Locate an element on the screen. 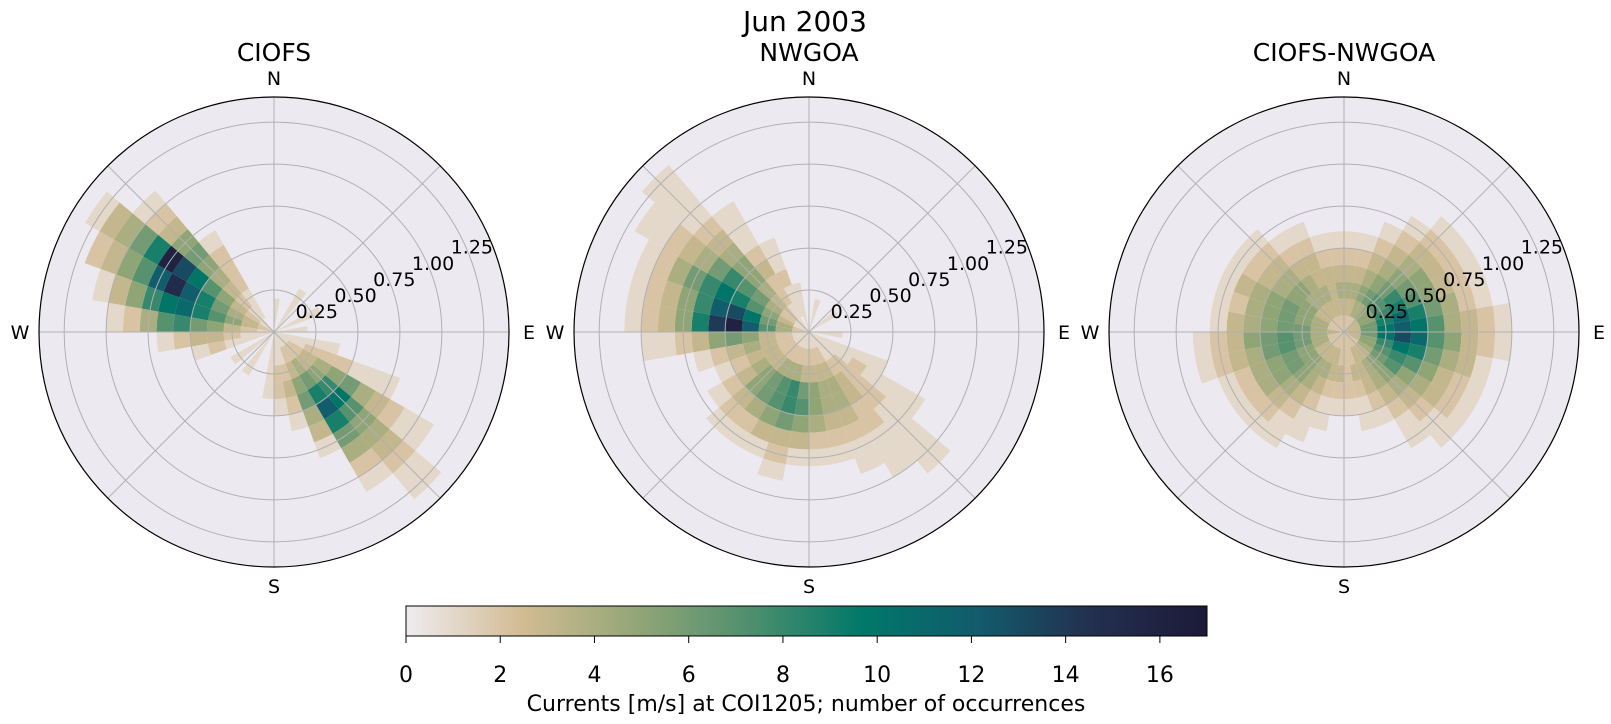 The height and width of the screenshot is (724, 1611). radial-tick-label: 1.00 is located at coordinates (1503, 264).